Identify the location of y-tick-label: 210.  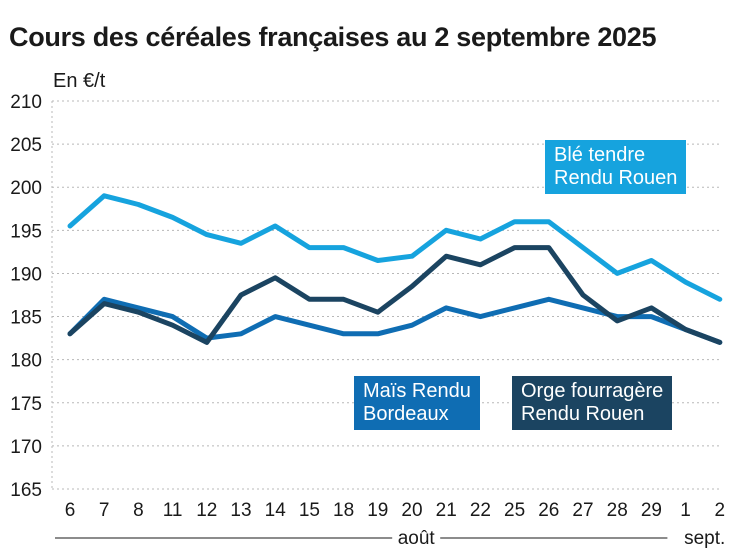
(26, 102).